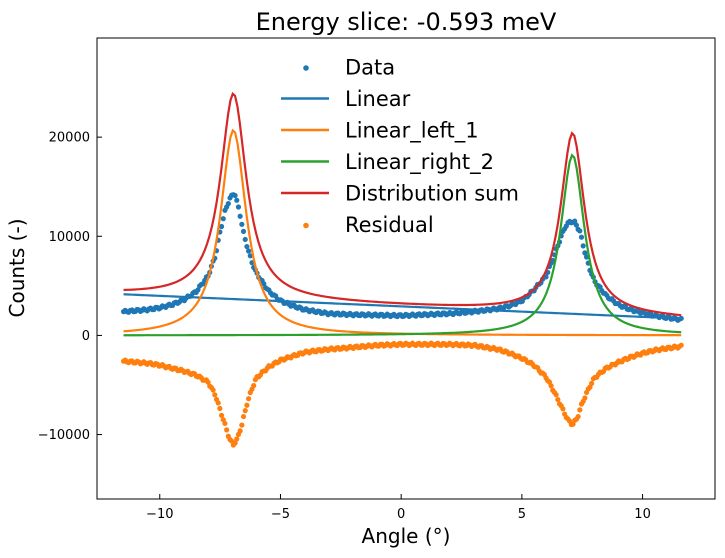 The width and height of the screenshot is (725, 558). What do you see at coordinates (402, 306) in the screenshot?
I see `linear-line` at bounding box center [402, 306].